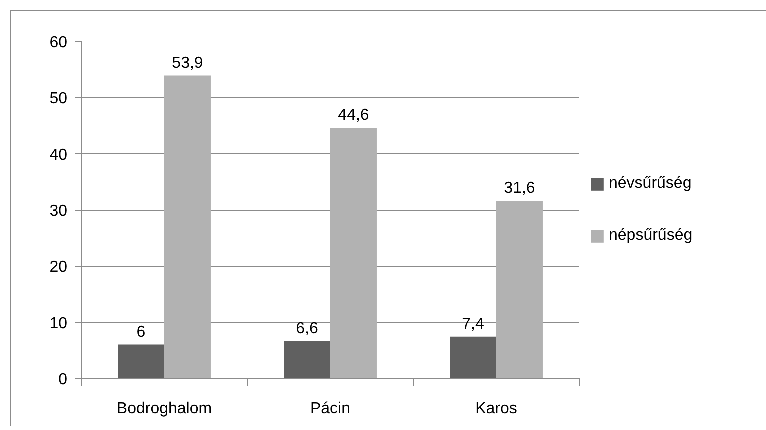  I want to click on y-tick-label: 40, so click(59, 155).